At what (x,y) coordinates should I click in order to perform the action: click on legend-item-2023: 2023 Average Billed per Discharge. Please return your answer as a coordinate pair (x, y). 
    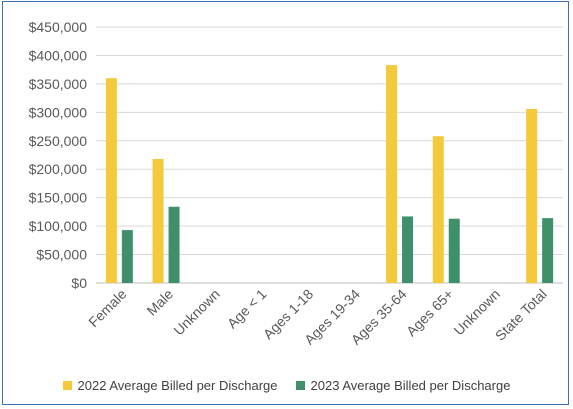
    Looking at the image, I should click on (403, 385).